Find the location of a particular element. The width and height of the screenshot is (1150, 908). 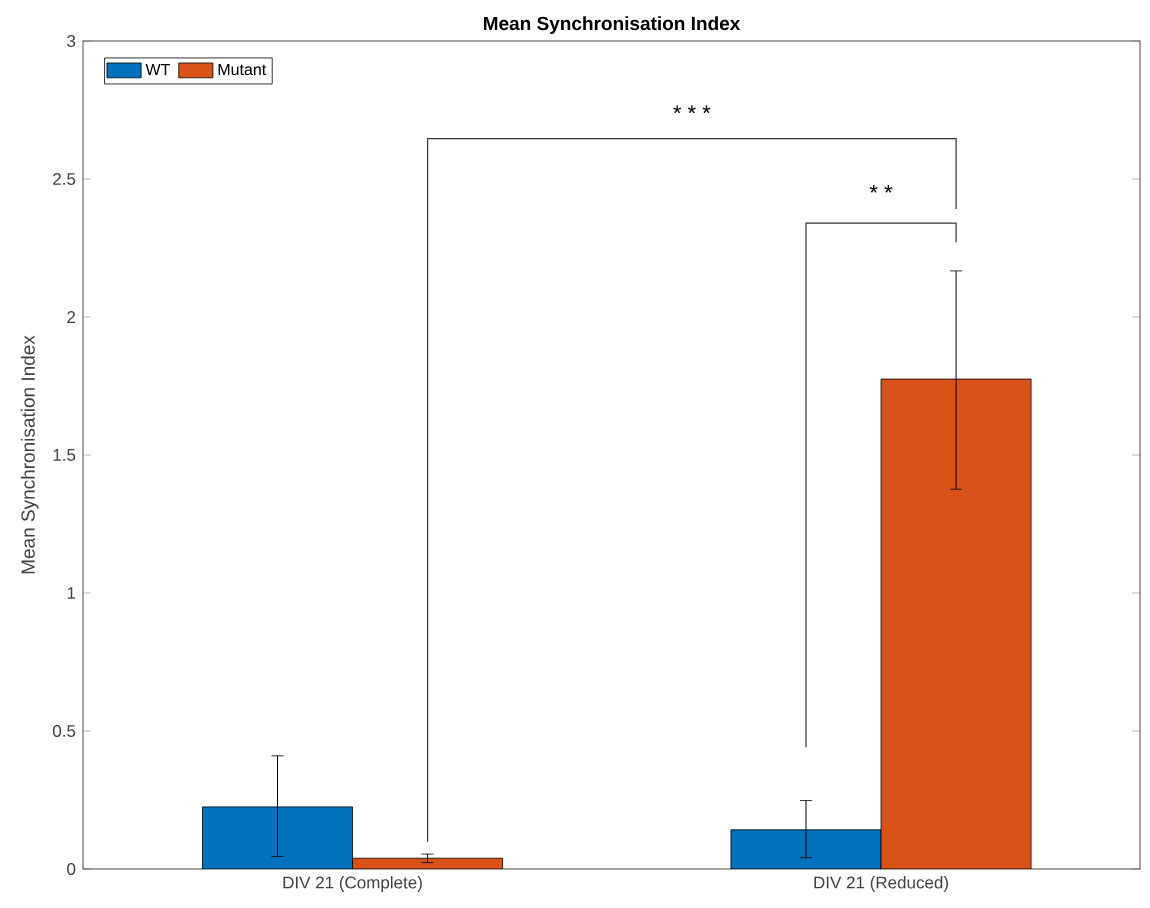

y-tick-label: 0 is located at coordinates (71, 868).